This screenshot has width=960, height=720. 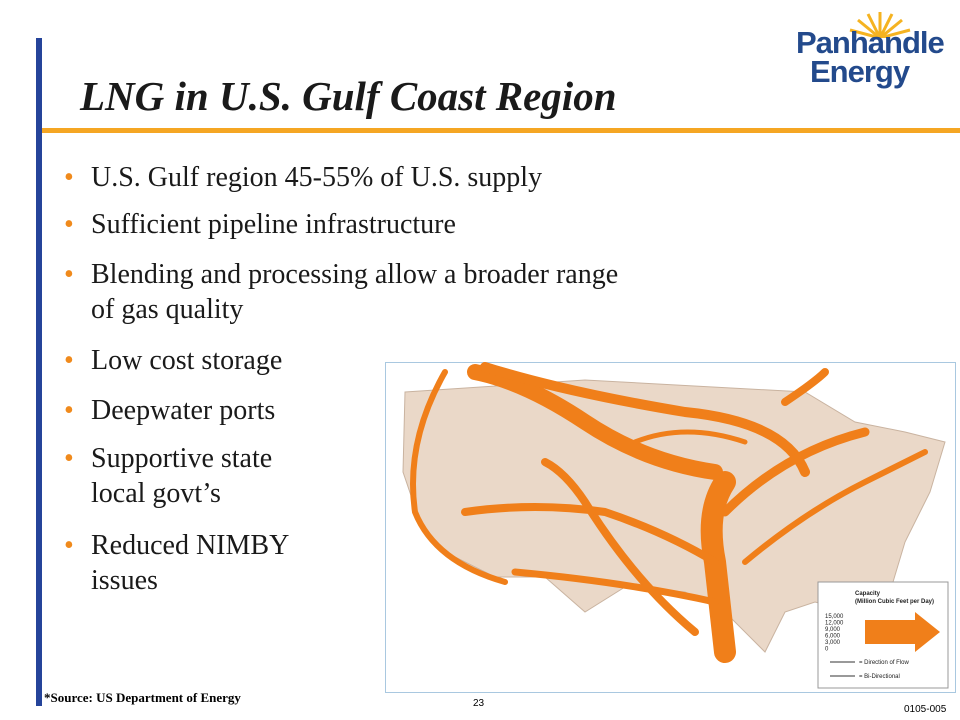 I want to click on bullet: • Deepwater ports, so click(x=169, y=410).